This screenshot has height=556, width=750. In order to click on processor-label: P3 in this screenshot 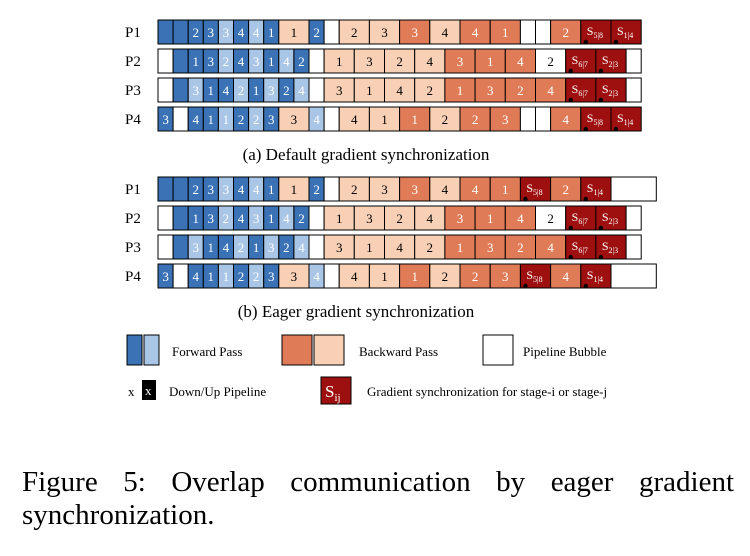, I will do `click(133, 91)`.